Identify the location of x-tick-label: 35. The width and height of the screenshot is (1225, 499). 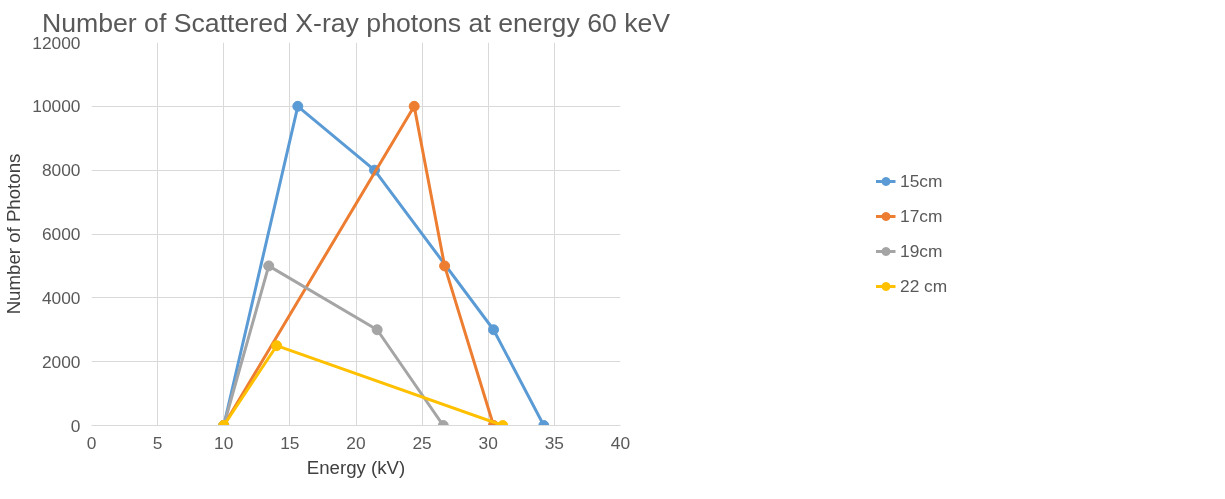
(554, 442).